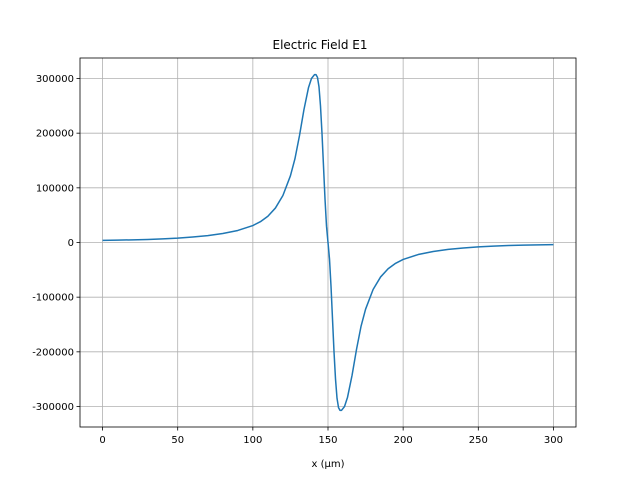 Image resolution: width=640 pixels, height=480 pixels. Describe the element at coordinates (55, 134) in the screenshot. I see `y-tick-label: 200000` at that location.